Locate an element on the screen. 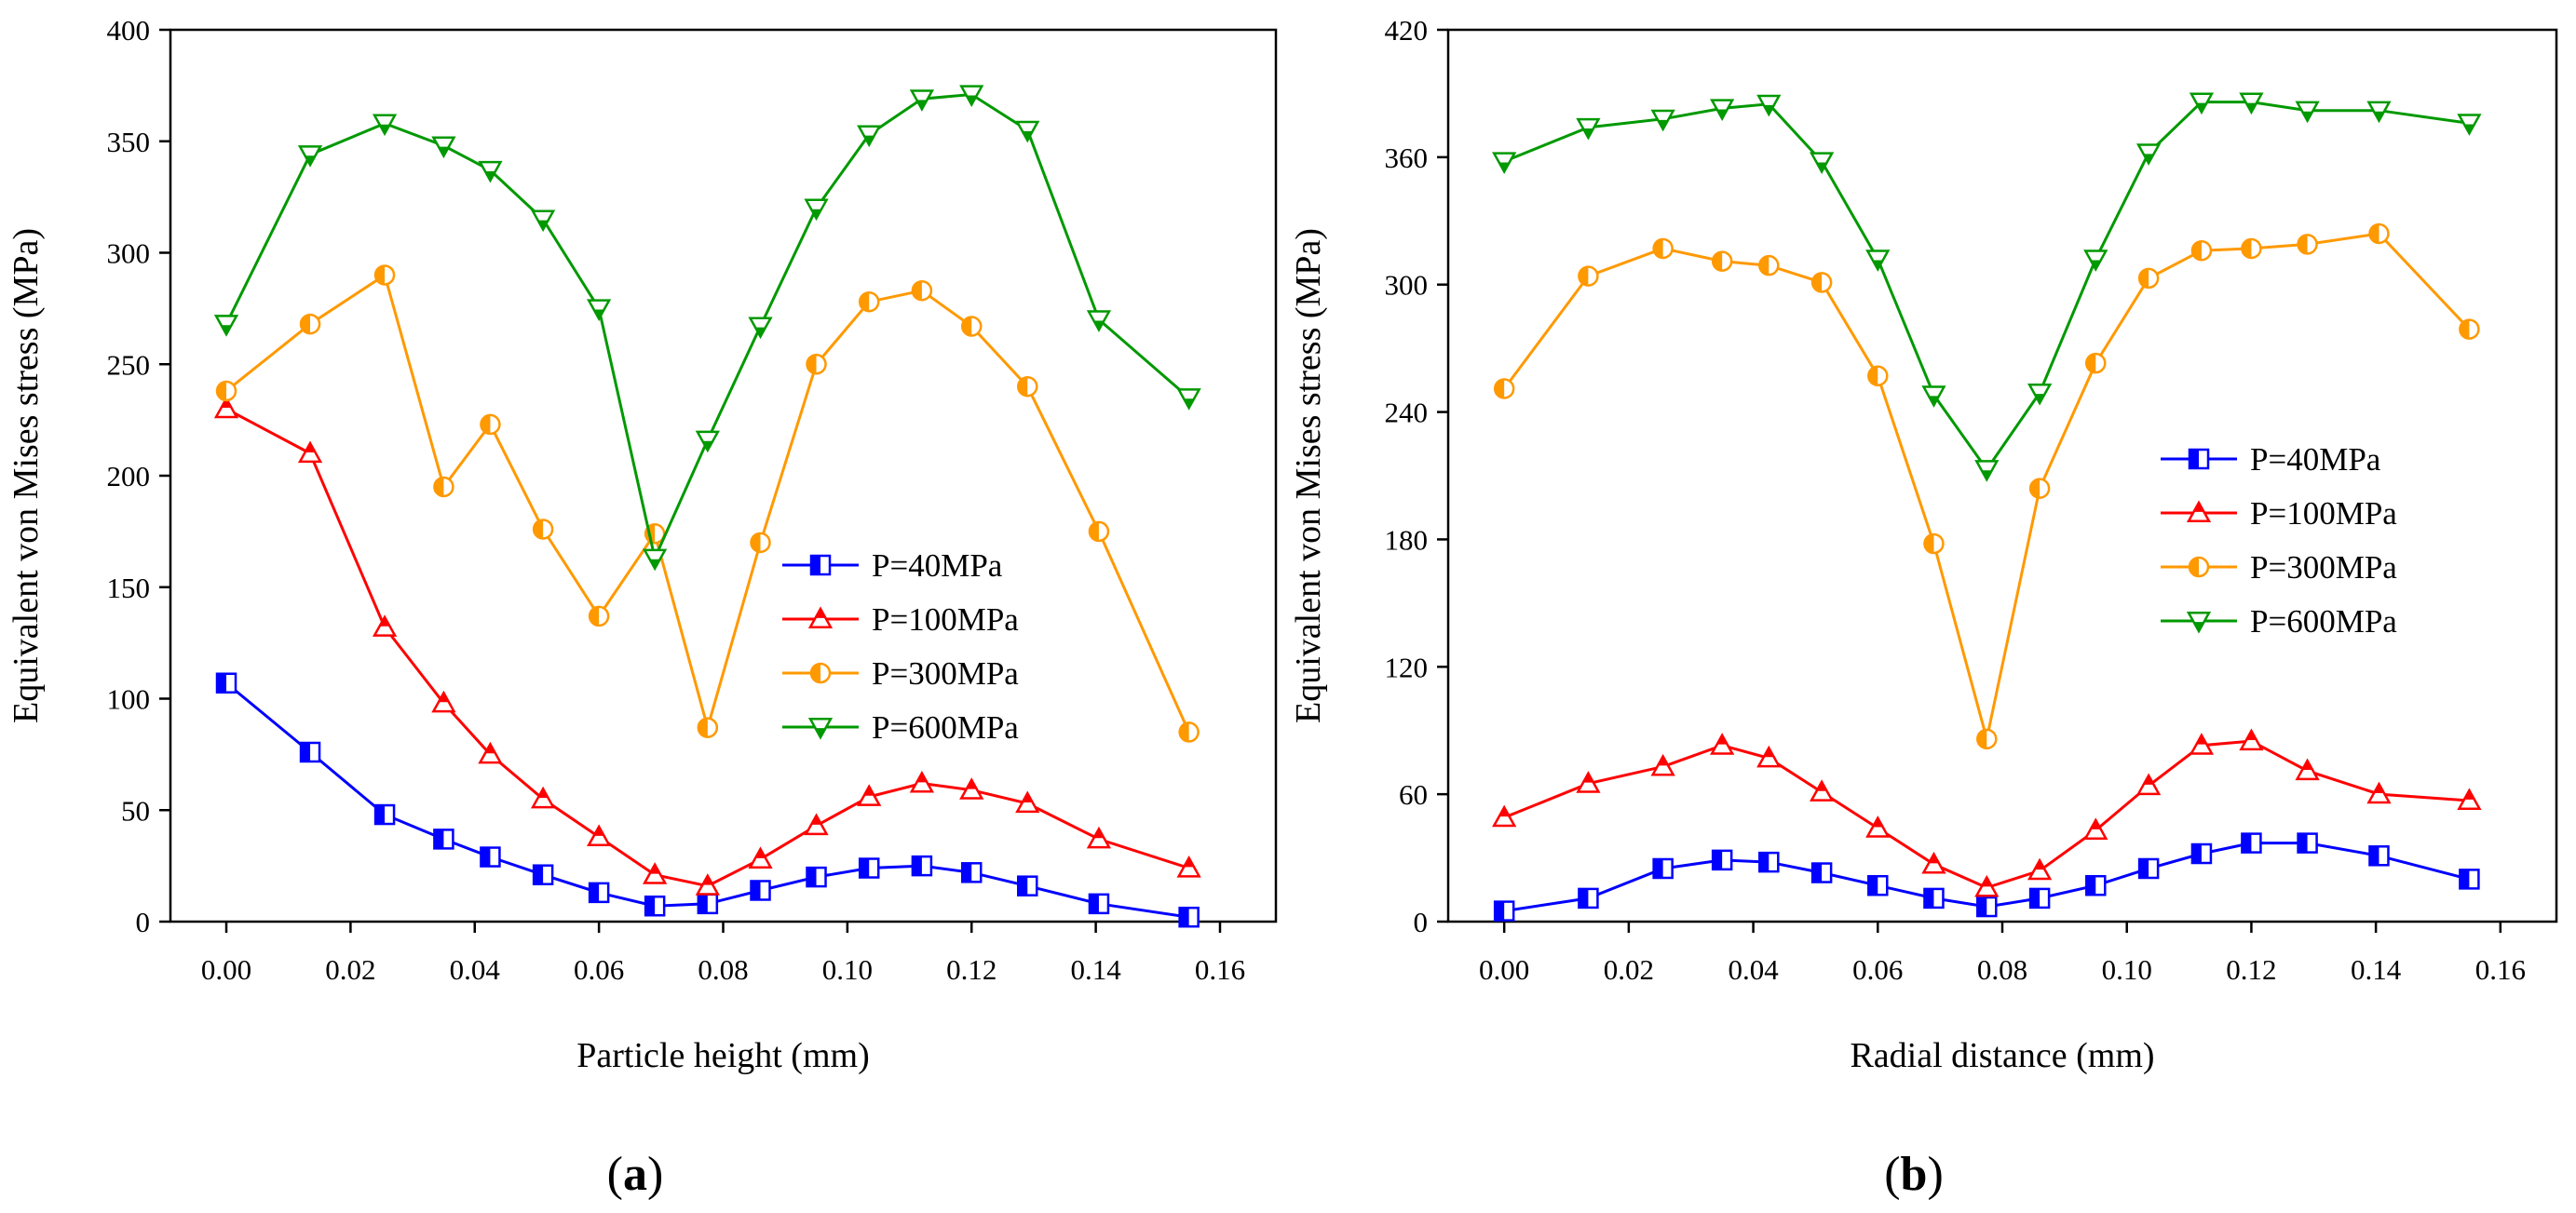  data-point-a-2-13-fill is located at coordinates (967, 326).